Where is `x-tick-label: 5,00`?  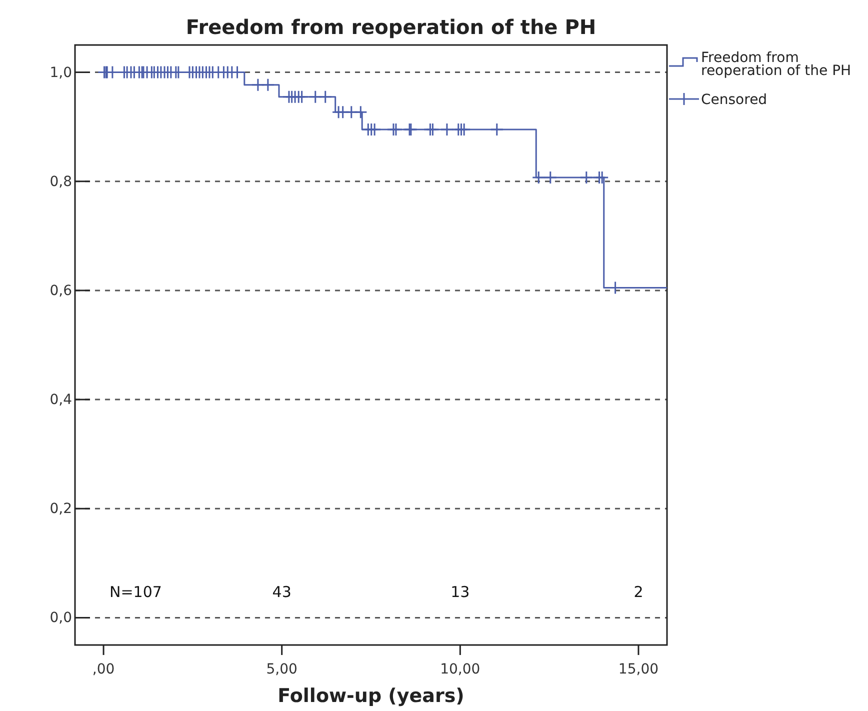
x-tick-label: 5,00 is located at coordinates (282, 669).